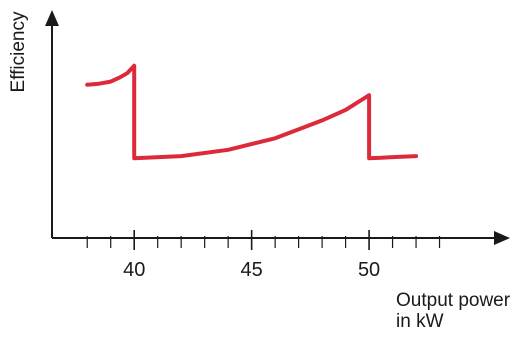 The image size is (524, 337). I want to click on x-axis-label-line: in kW, so click(420, 321).